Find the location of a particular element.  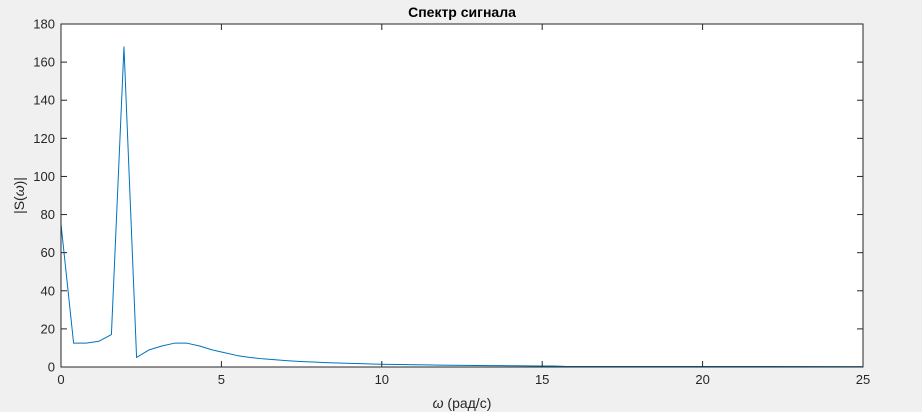

x-tick-label: 15 is located at coordinates (542, 379).